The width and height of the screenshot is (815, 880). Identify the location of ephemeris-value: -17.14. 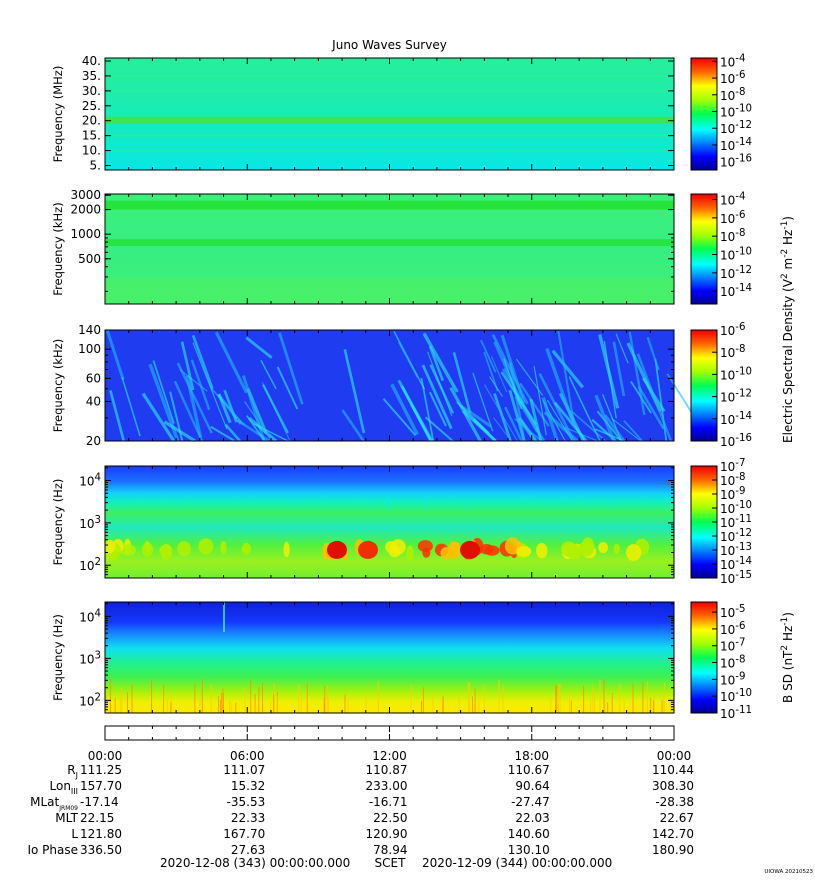
(99, 802).